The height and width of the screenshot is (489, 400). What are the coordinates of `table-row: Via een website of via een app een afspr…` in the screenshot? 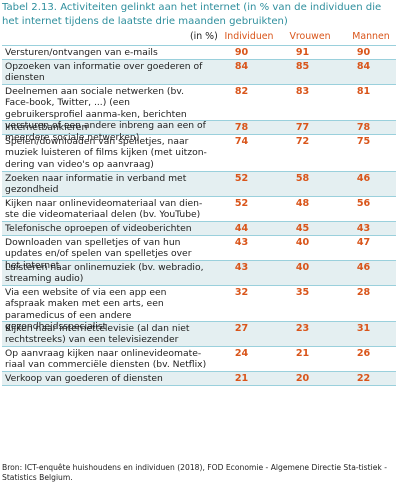 It's located at (199, 309).